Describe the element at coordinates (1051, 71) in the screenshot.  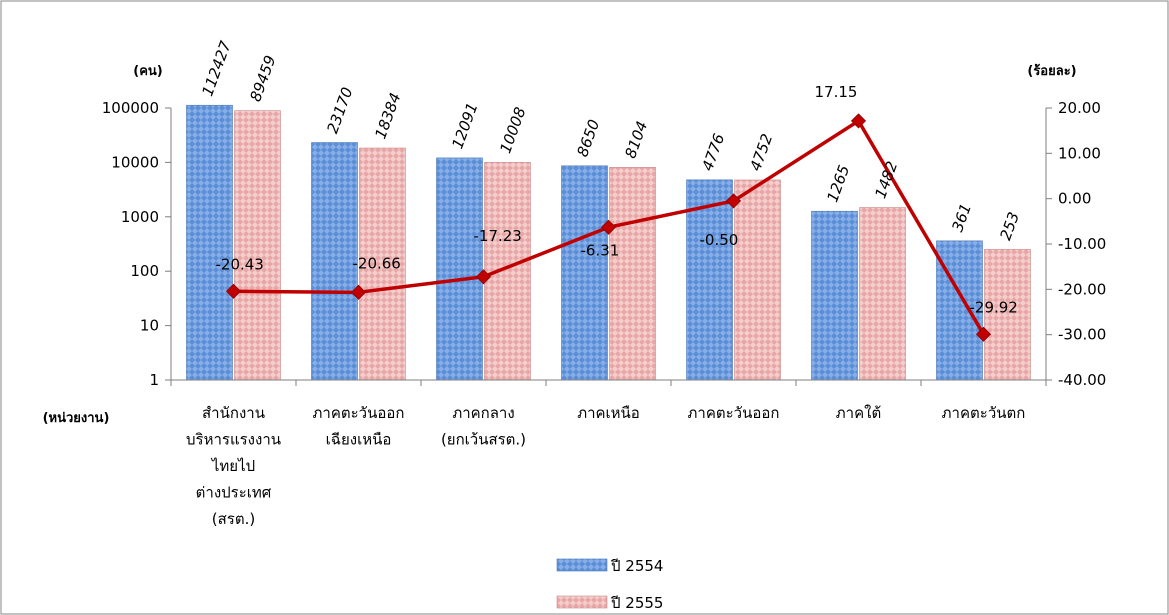
I see `right-unit-label: (ร้อยละ)` at that location.